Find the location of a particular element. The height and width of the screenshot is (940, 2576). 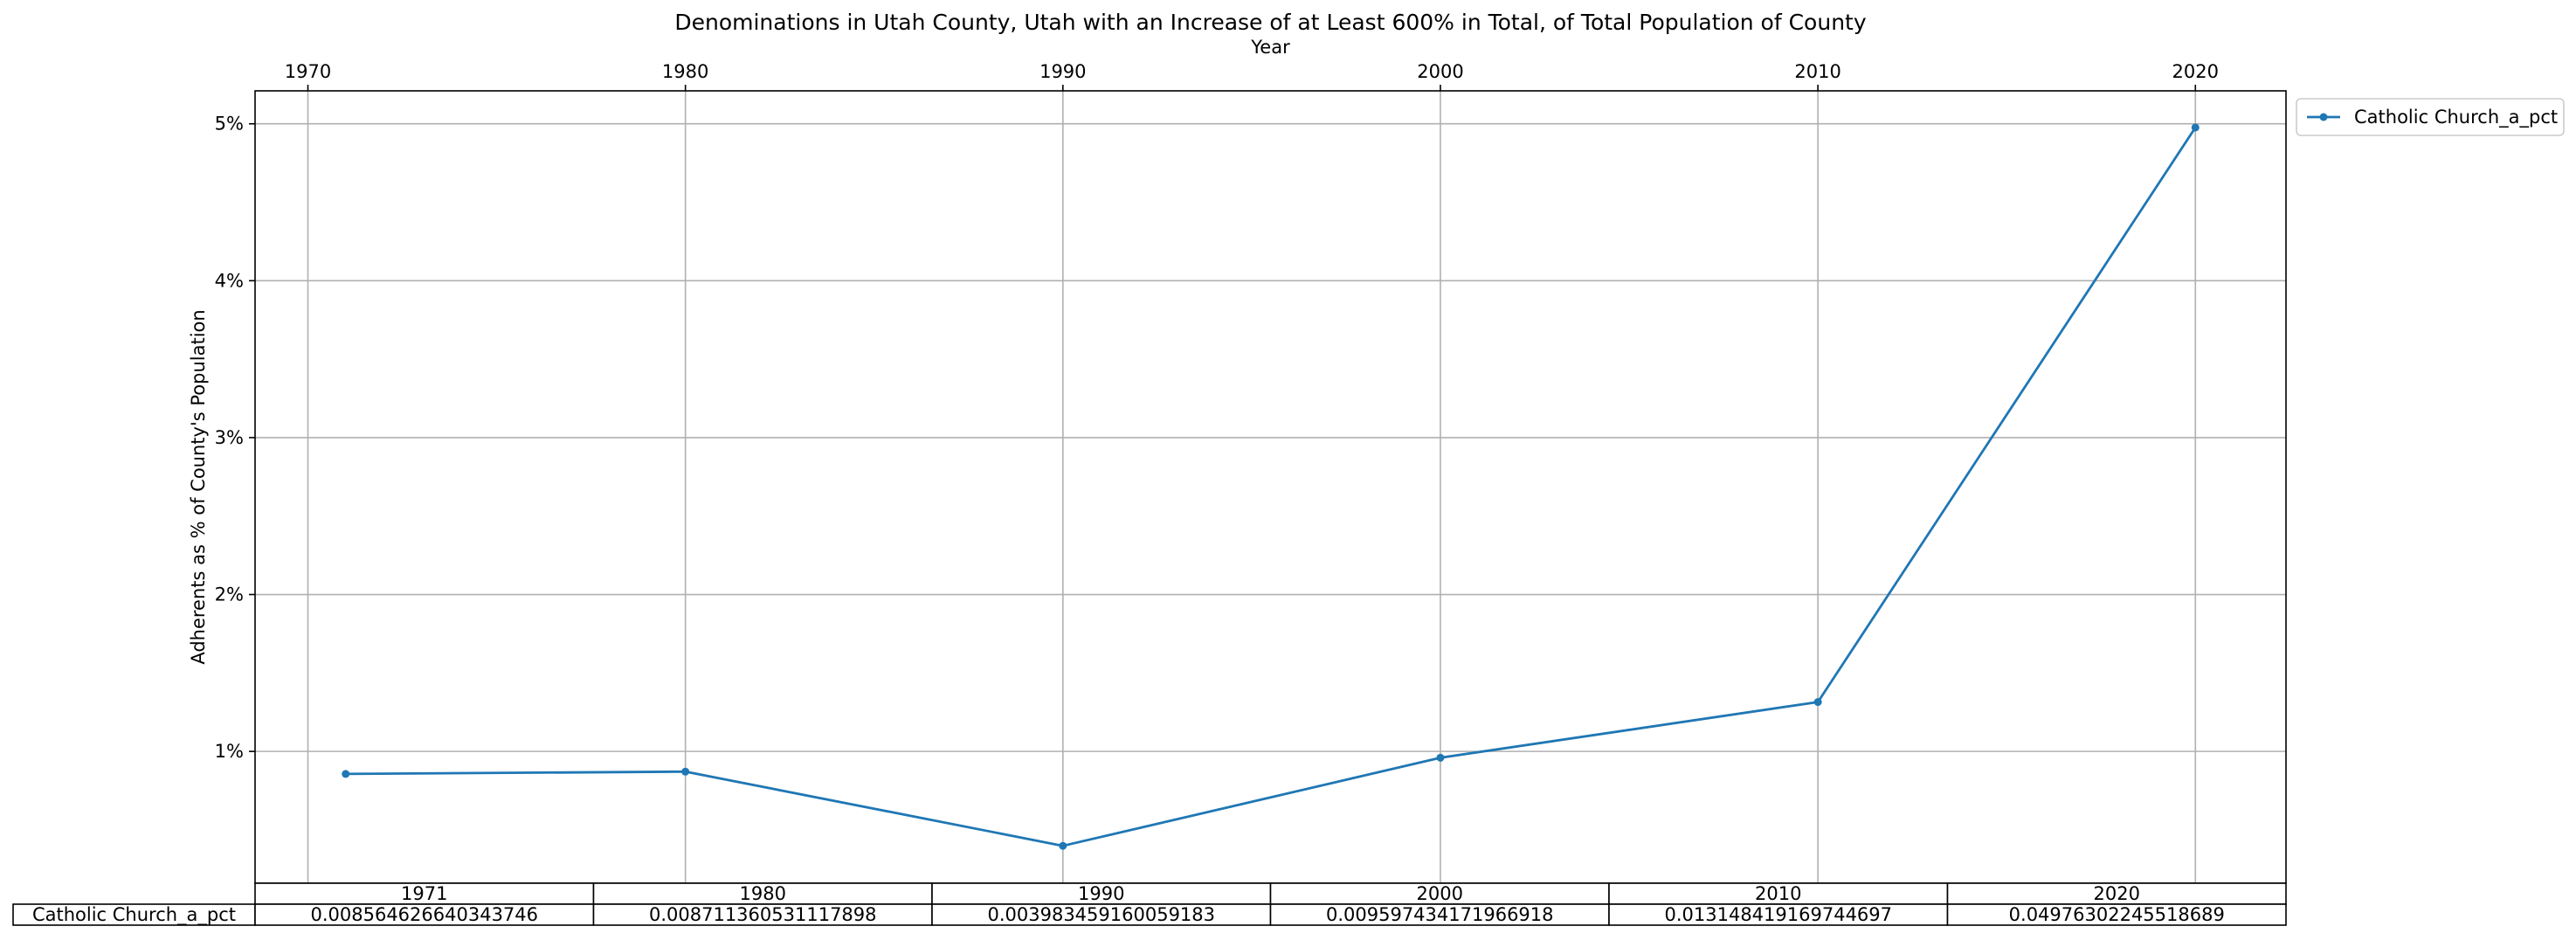

table-row-label: Catholic Church_a_pct is located at coordinates (134, 915).